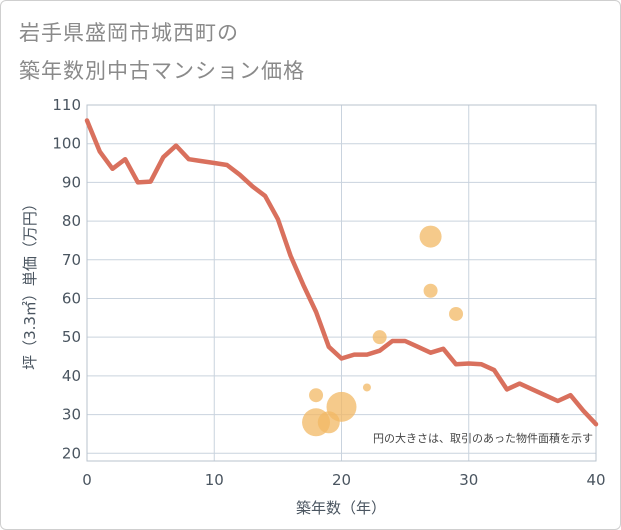  Describe the element at coordinates (129, 33) in the screenshot. I see `chart-title-line-1: 岩手県盛岡市城西町の` at that location.